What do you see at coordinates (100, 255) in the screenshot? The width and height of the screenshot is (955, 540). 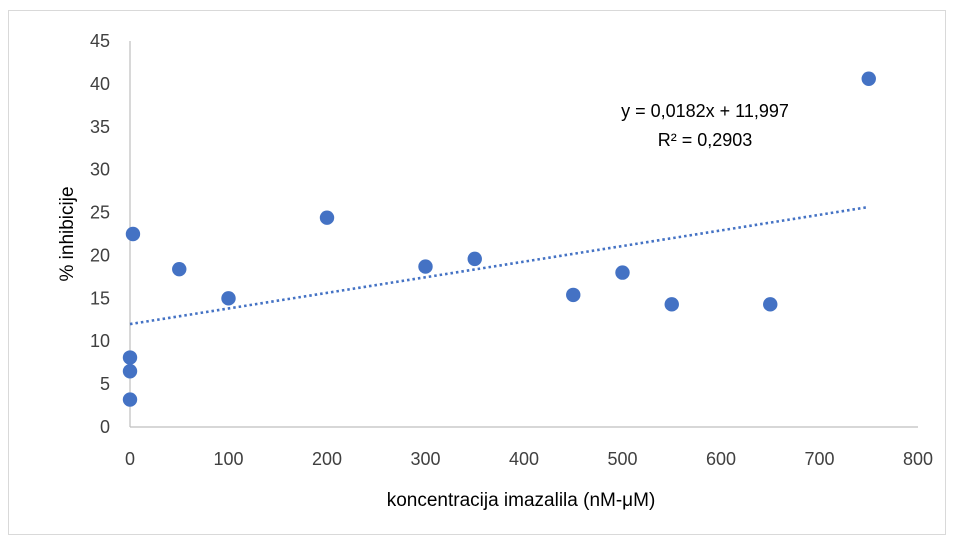 I see `y-tick-label: 20` at bounding box center [100, 255].